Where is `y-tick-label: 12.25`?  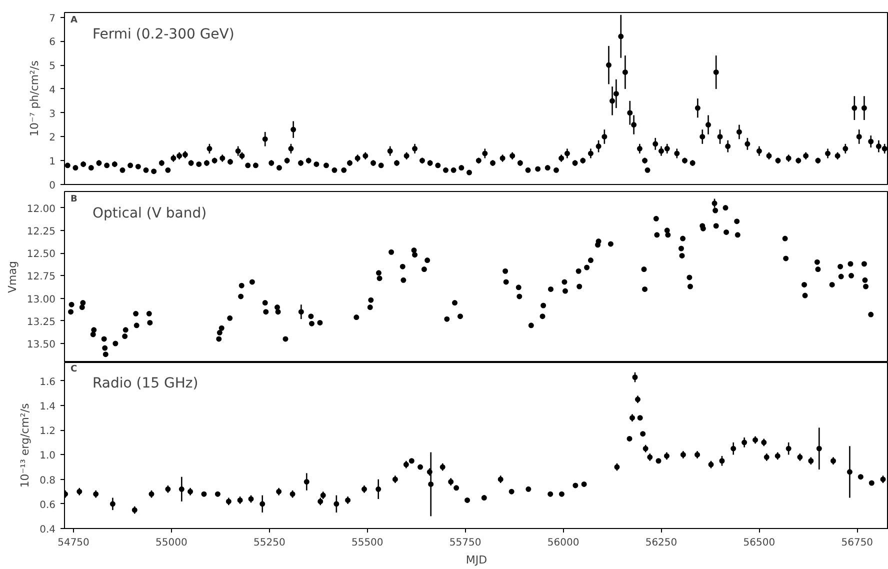
y-tick-label: 12.25 is located at coordinates (41, 232).